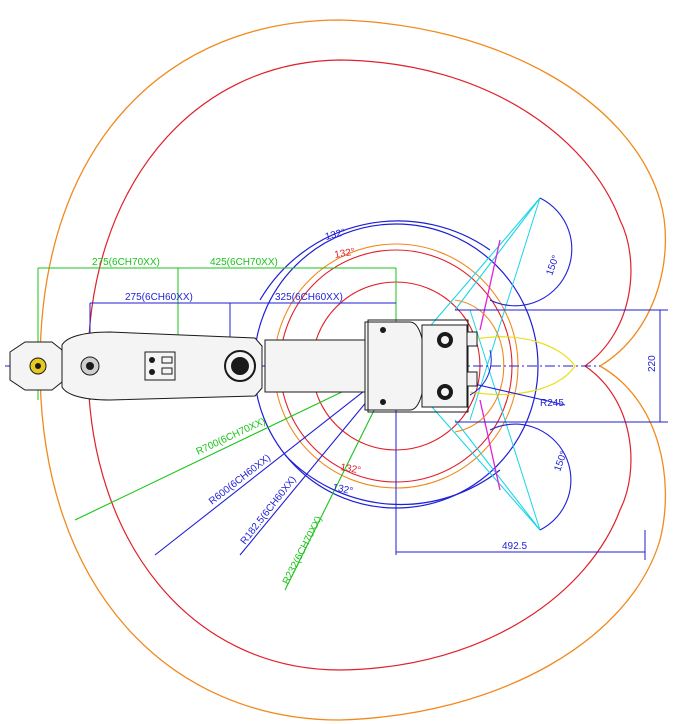 This screenshot has width=677, height=724. I want to click on dim-275-60xx: 275(6CH60XX), so click(159, 297).